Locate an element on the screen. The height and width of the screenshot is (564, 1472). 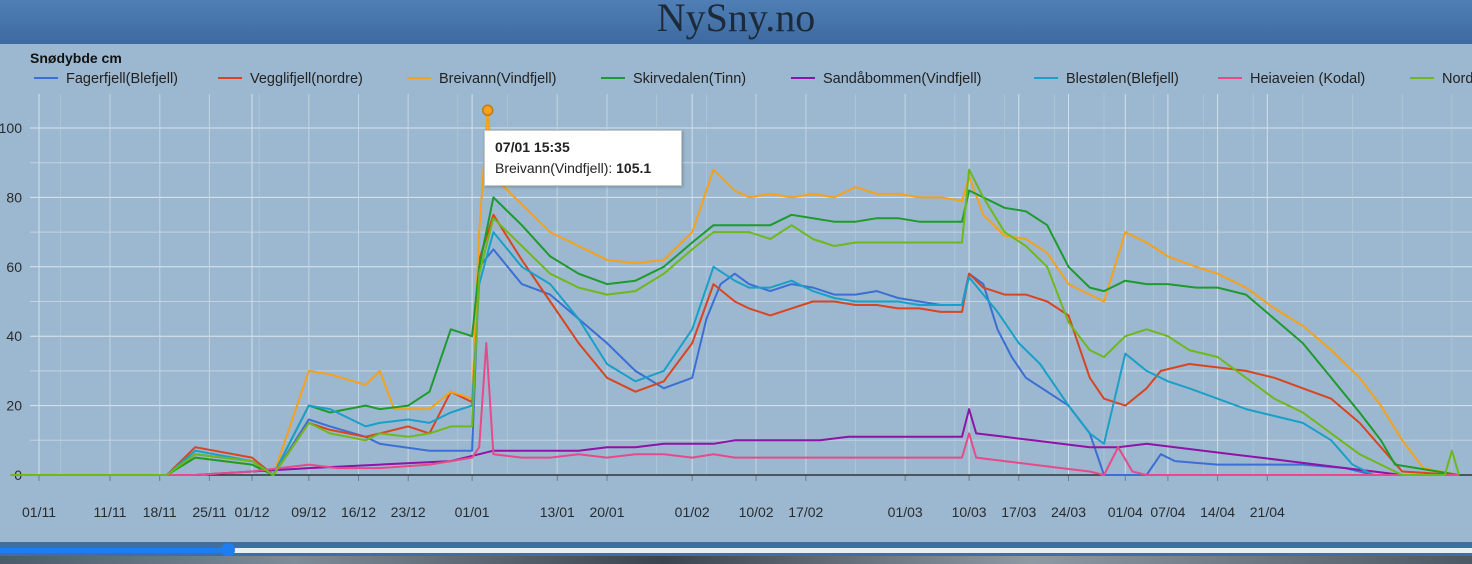
date-range-slider-thumb is located at coordinates (228, 550).